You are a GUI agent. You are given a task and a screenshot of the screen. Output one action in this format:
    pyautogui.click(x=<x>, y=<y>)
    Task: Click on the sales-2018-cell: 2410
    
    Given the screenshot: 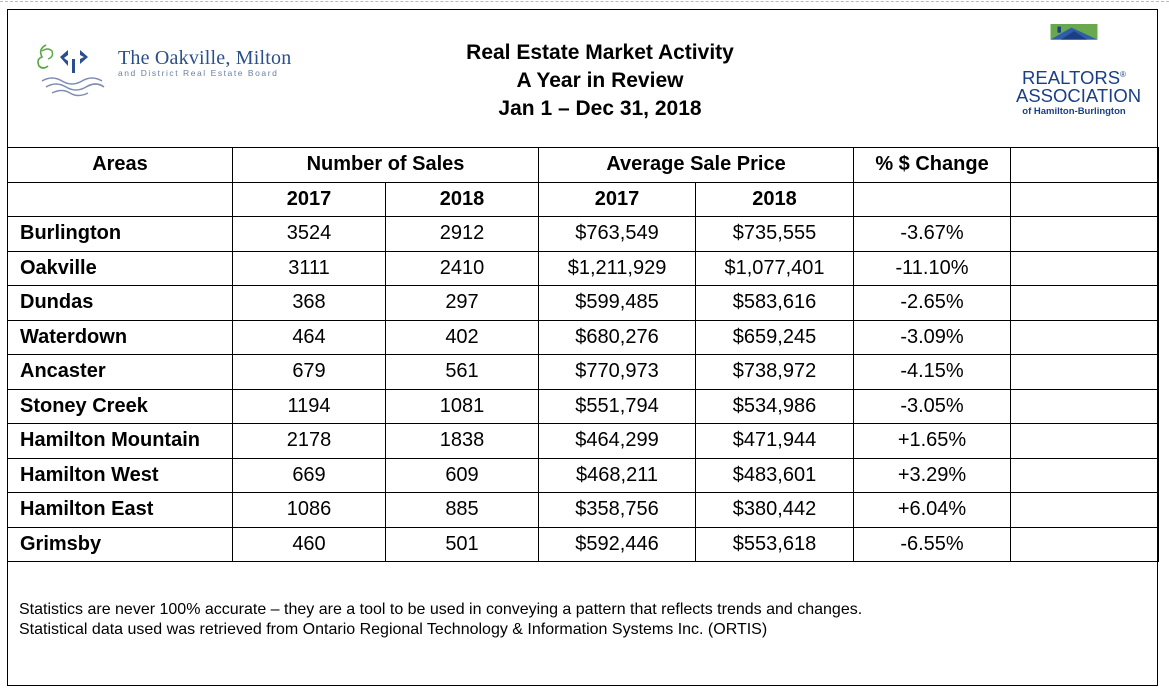 What is the action you would take?
    pyautogui.click(x=462, y=268)
    